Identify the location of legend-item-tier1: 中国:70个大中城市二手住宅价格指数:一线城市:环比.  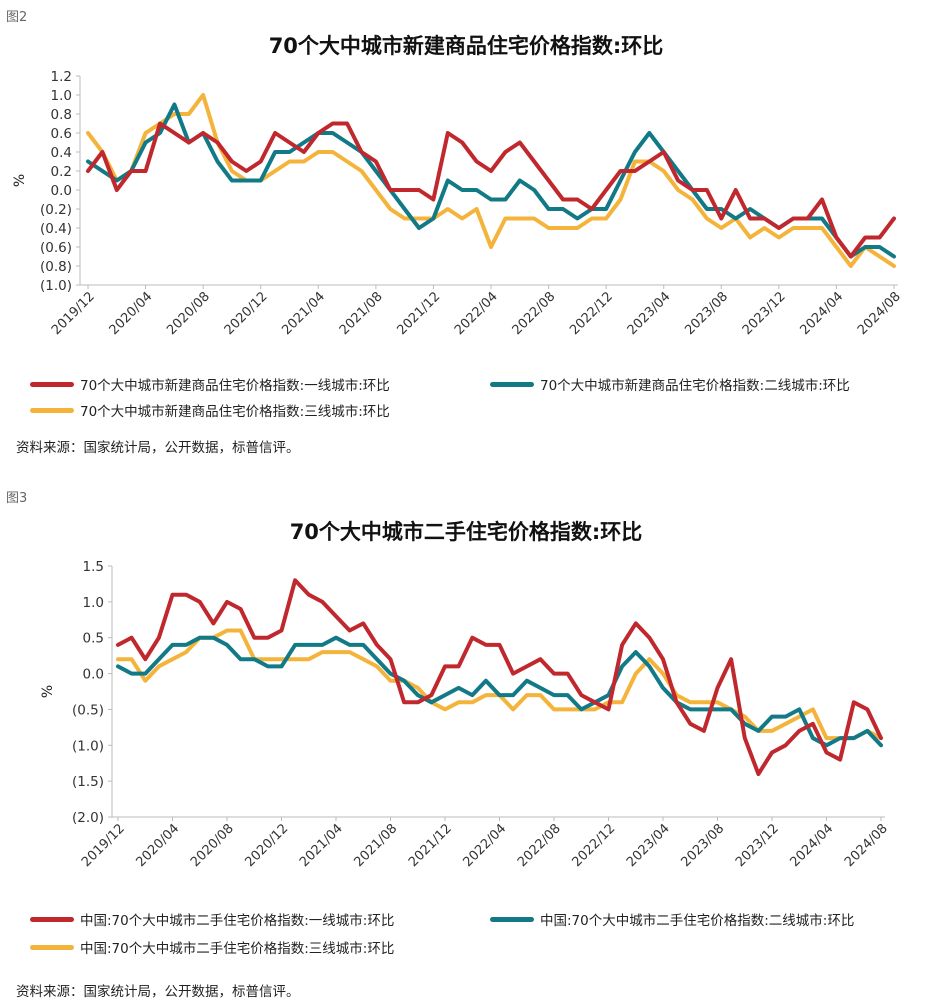
(212, 919).